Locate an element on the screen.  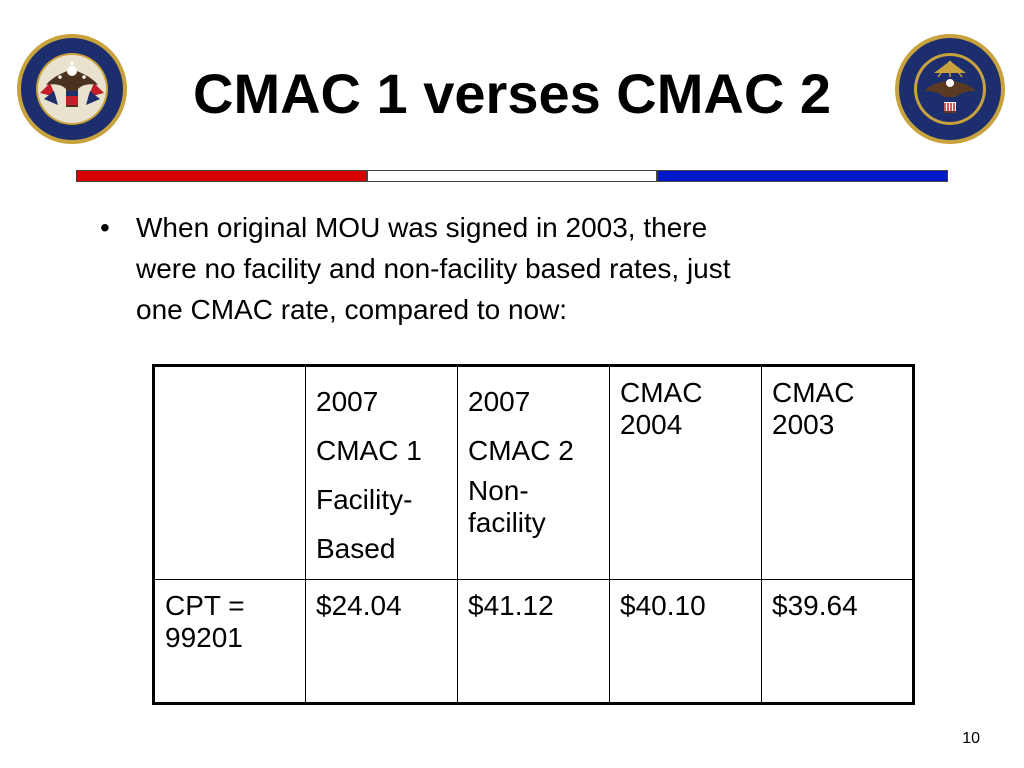
table-header-cell: 2007 CMAC 1 Facility- Based is located at coordinates (381, 472).